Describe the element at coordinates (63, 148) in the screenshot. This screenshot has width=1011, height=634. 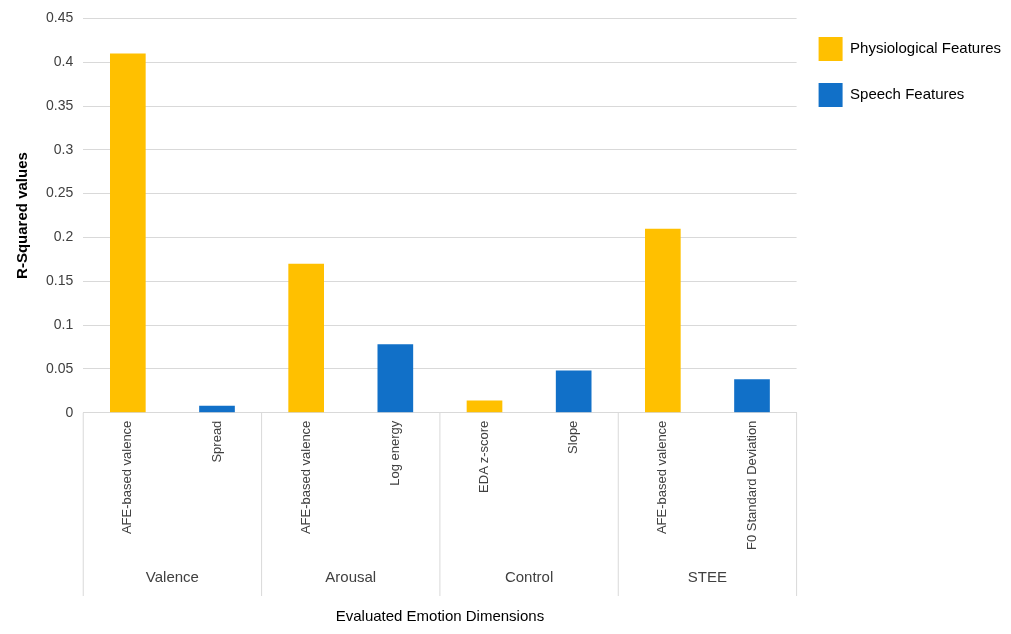
I see `y-tick-label: 0.3` at that location.